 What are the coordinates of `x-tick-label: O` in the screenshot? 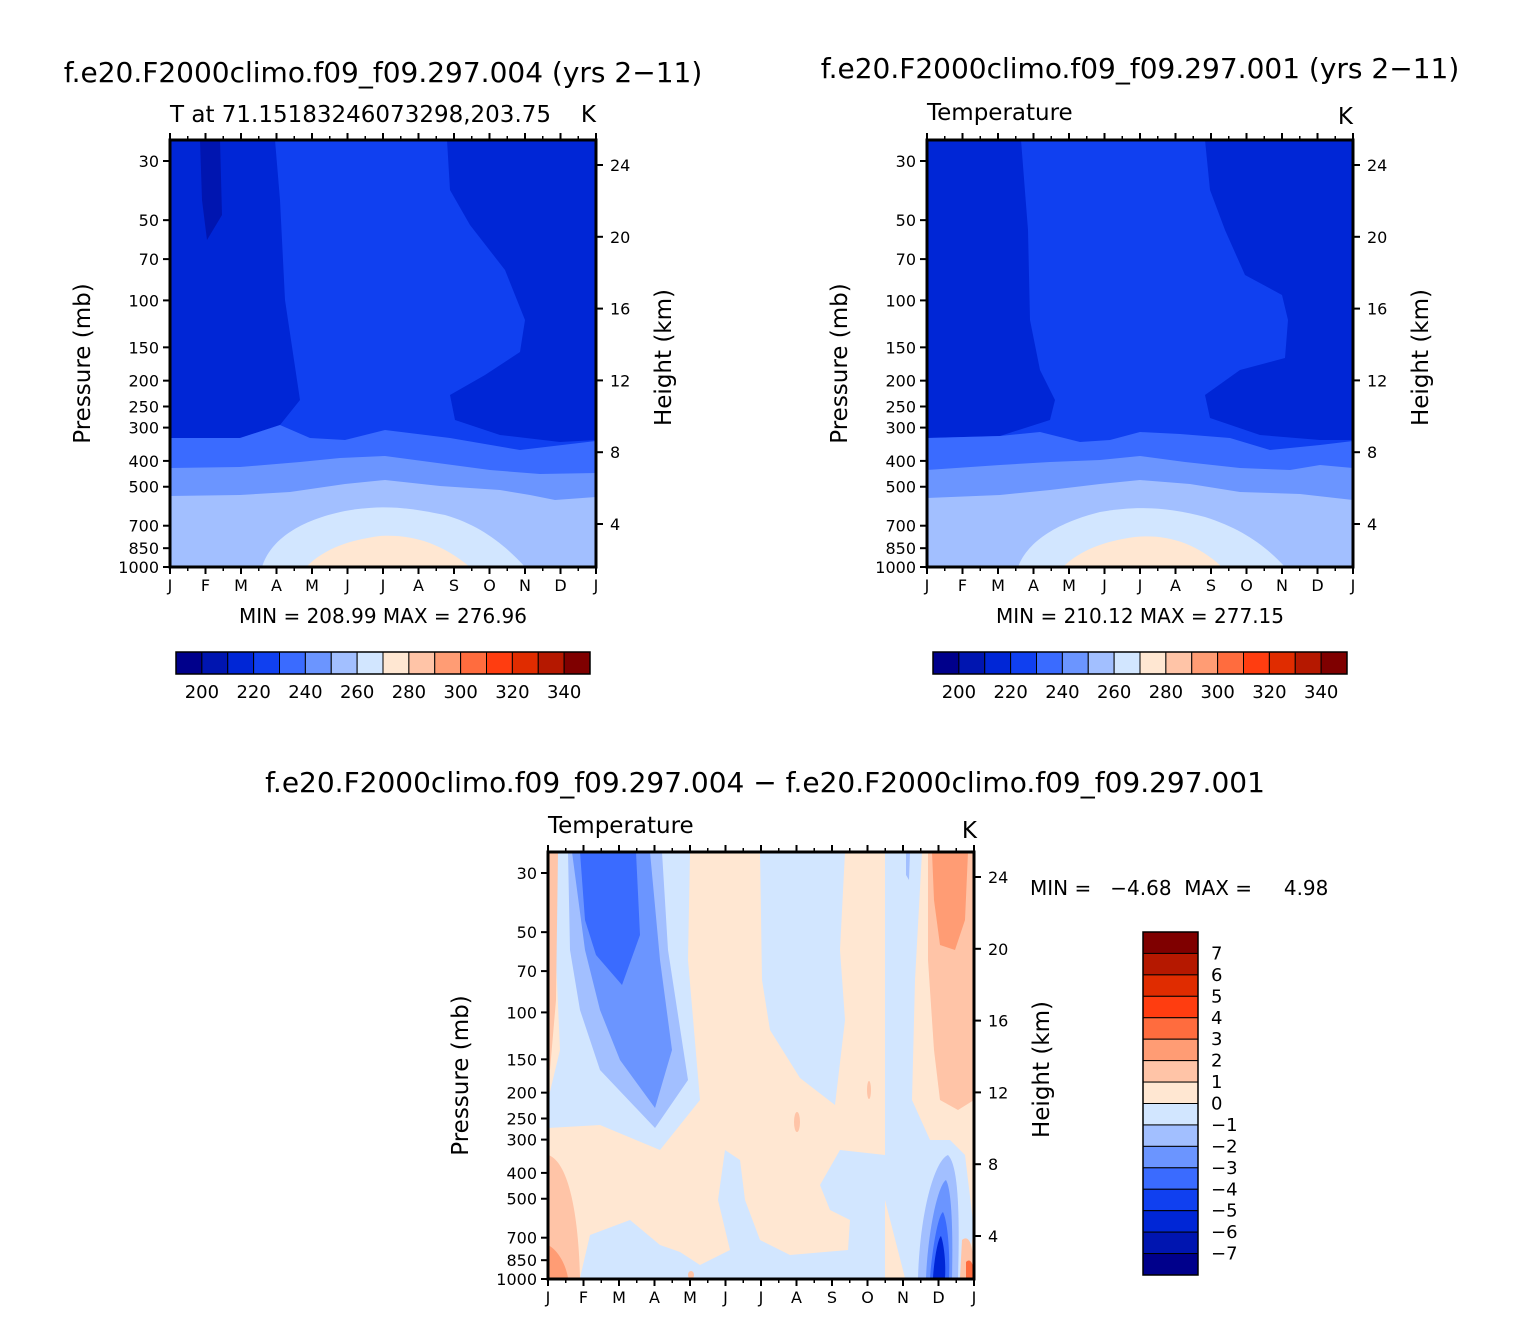 It's located at (489, 585).